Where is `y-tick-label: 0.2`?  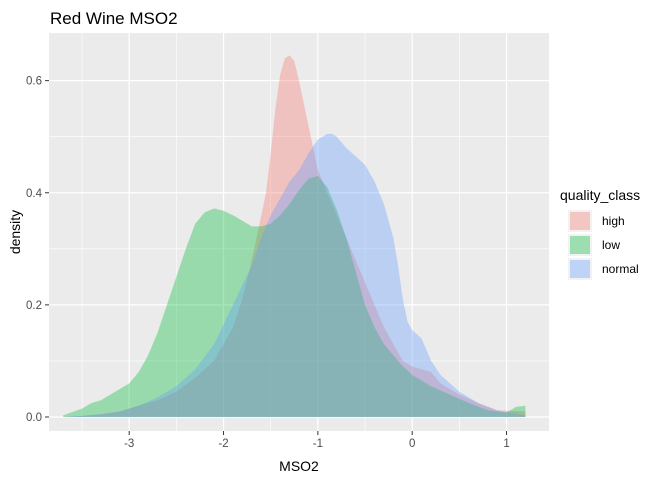 y-tick-label: 0.2 is located at coordinates (34, 306).